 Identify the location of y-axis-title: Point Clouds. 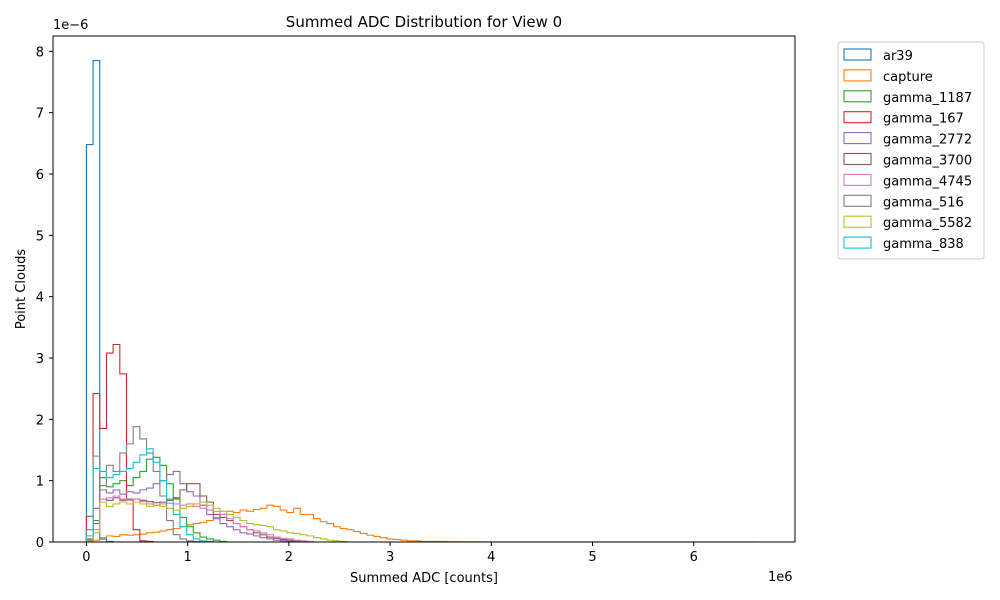
(21, 289).